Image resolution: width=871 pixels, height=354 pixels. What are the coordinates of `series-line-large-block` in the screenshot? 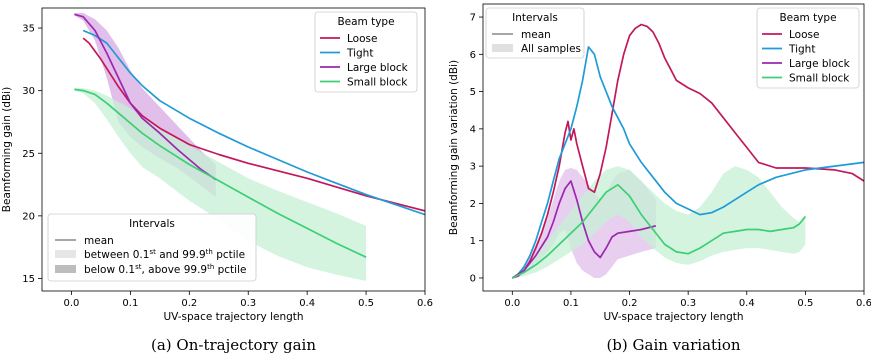 It's located at (145, 97).